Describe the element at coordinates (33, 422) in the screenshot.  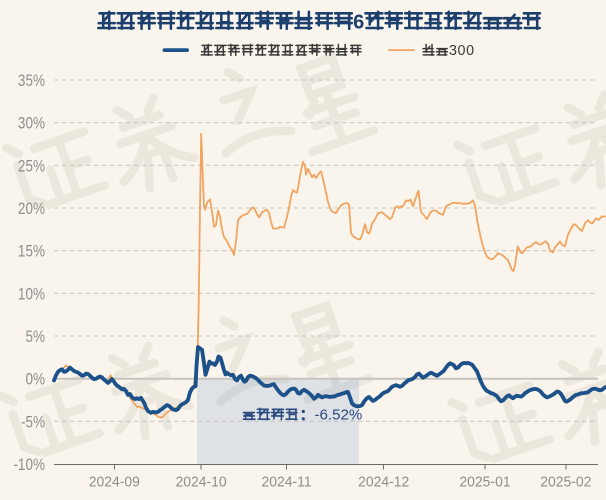
I see `svg-text: -5%` at that location.